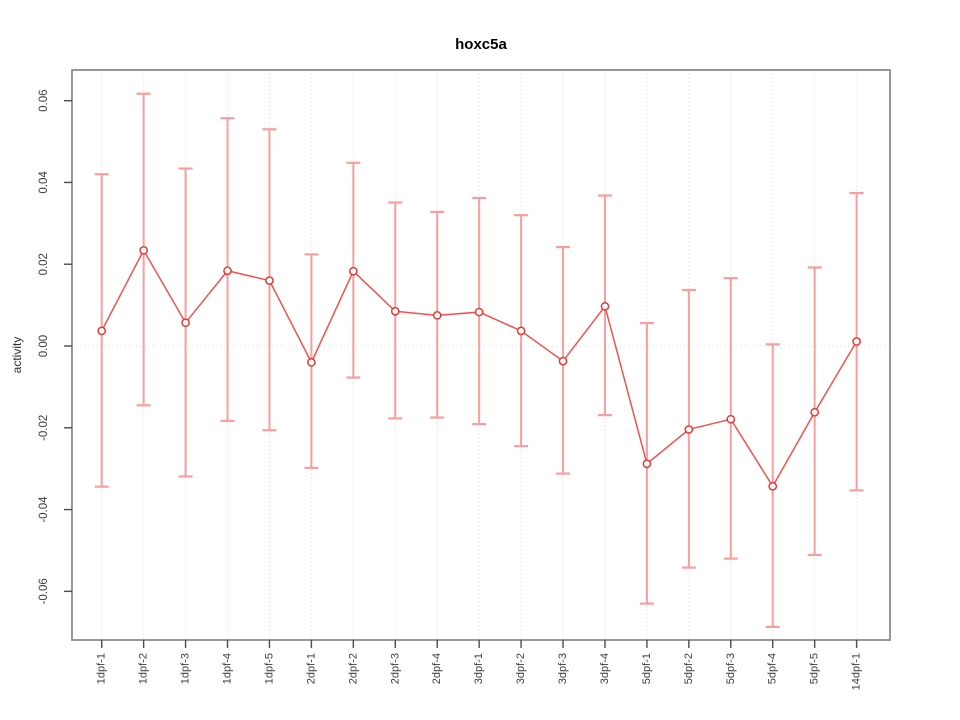 The height and width of the screenshot is (720, 960). Describe the element at coordinates (311, 668) in the screenshot. I see `x-tick-label: 2dpf-1` at that location.